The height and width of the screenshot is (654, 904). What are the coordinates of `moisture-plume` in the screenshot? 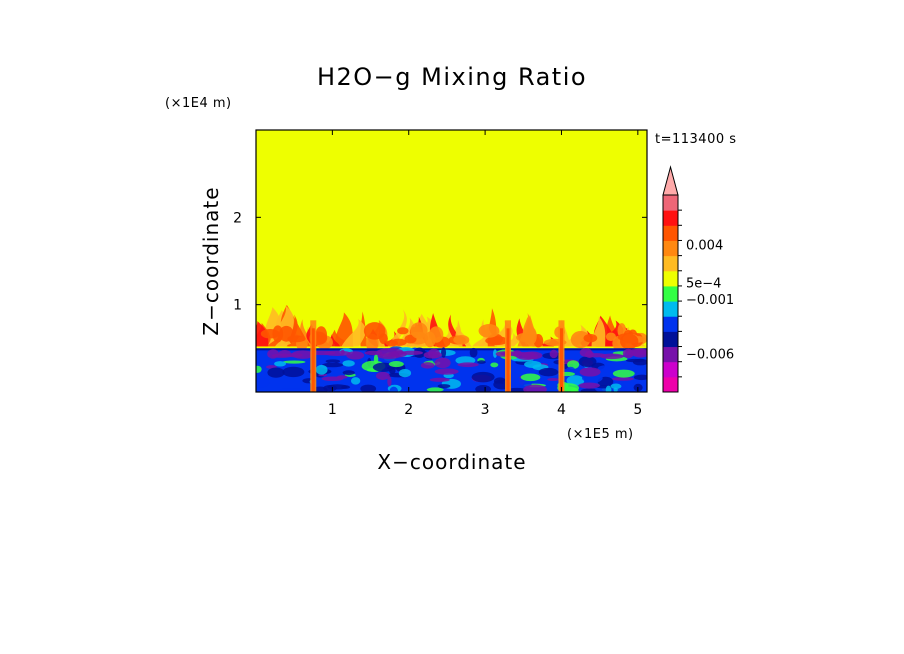 It's located at (274, 339).